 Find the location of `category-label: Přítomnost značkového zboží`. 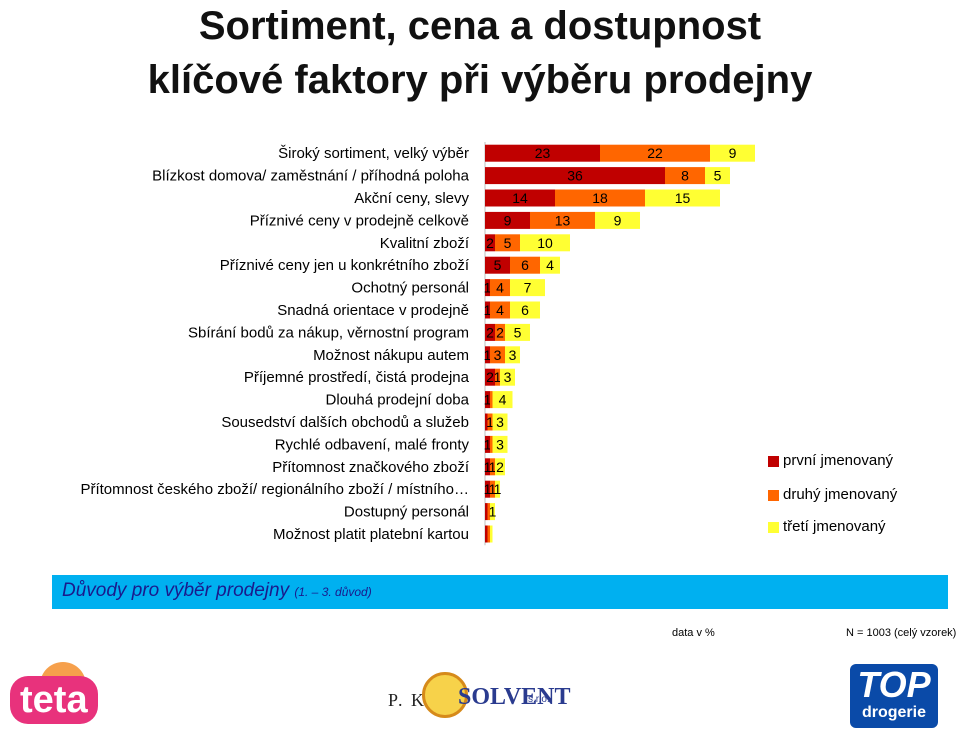

category-label: Přítomnost značkového zboží is located at coordinates (371, 467).